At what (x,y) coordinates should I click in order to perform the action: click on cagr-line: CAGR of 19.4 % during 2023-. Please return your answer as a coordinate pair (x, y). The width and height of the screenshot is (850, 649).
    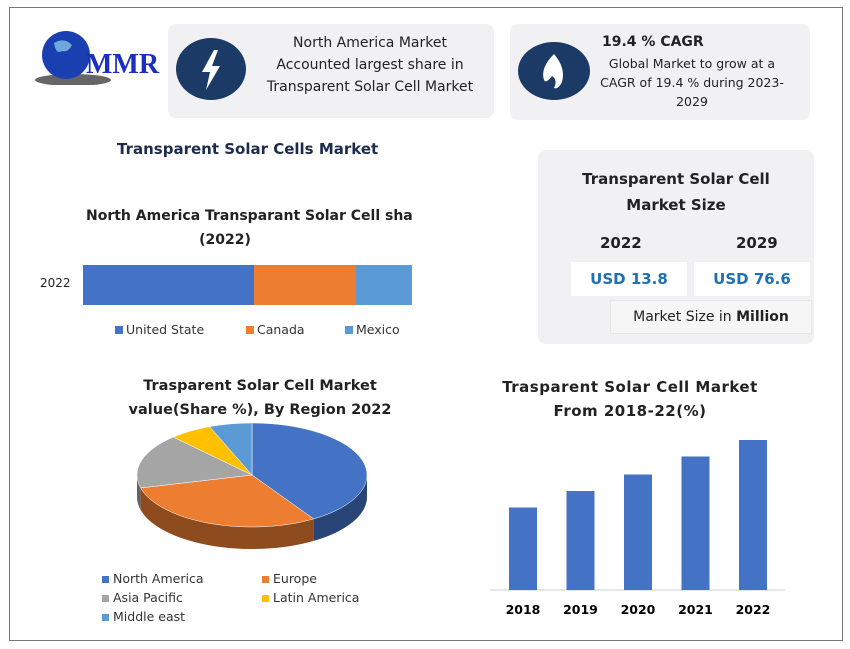
    Looking at the image, I should click on (692, 82).